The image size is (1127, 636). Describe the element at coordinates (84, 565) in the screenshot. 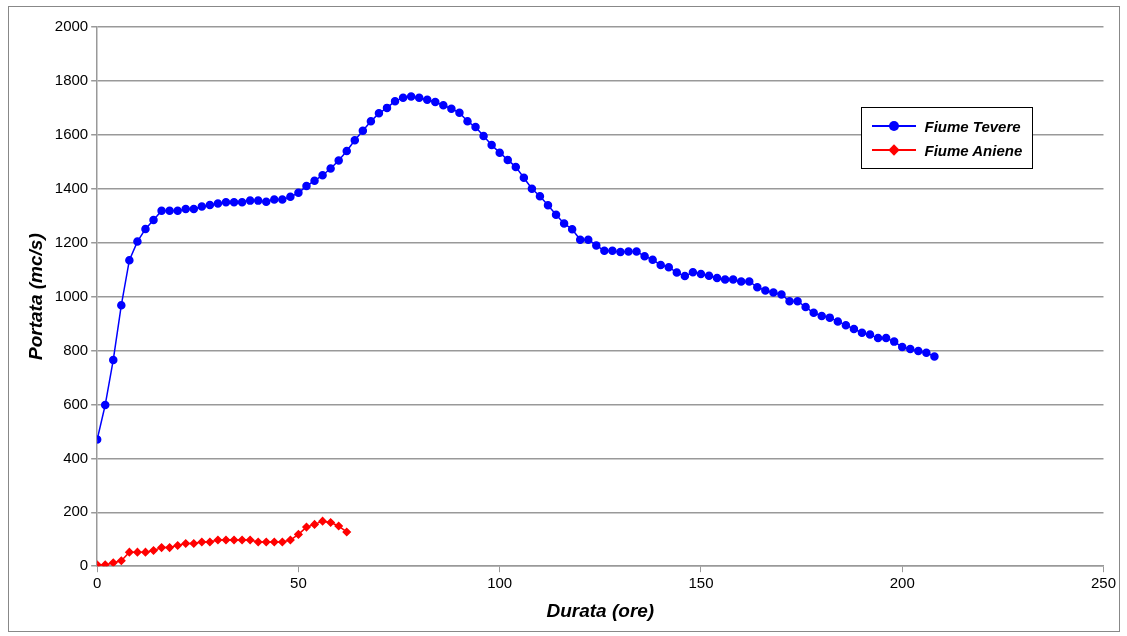

I see `y-tick-label: 0` at that location.